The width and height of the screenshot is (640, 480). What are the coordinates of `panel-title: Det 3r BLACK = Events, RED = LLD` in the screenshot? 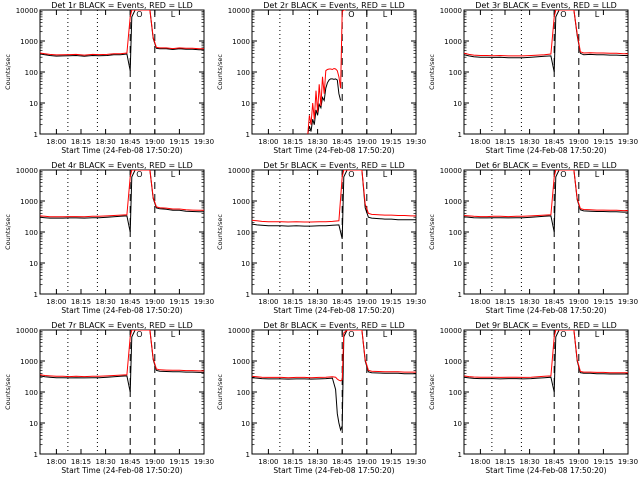 It's located at (546, 5).